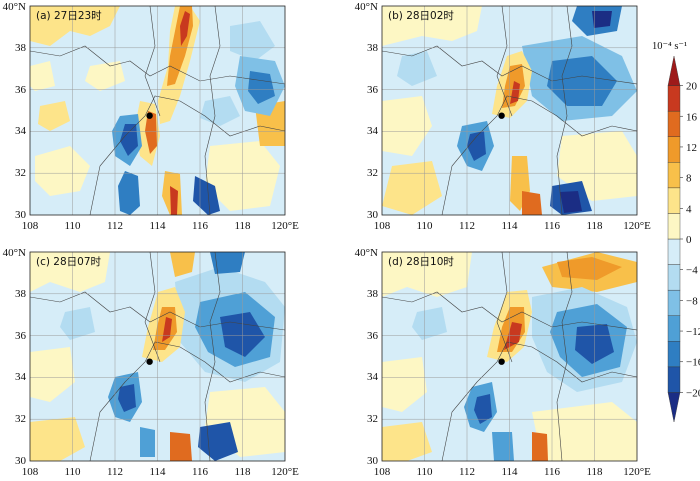  Describe the element at coordinates (69, 262) in the screenshot. I see `panel-c-label: (c) 28日07时` at that location.